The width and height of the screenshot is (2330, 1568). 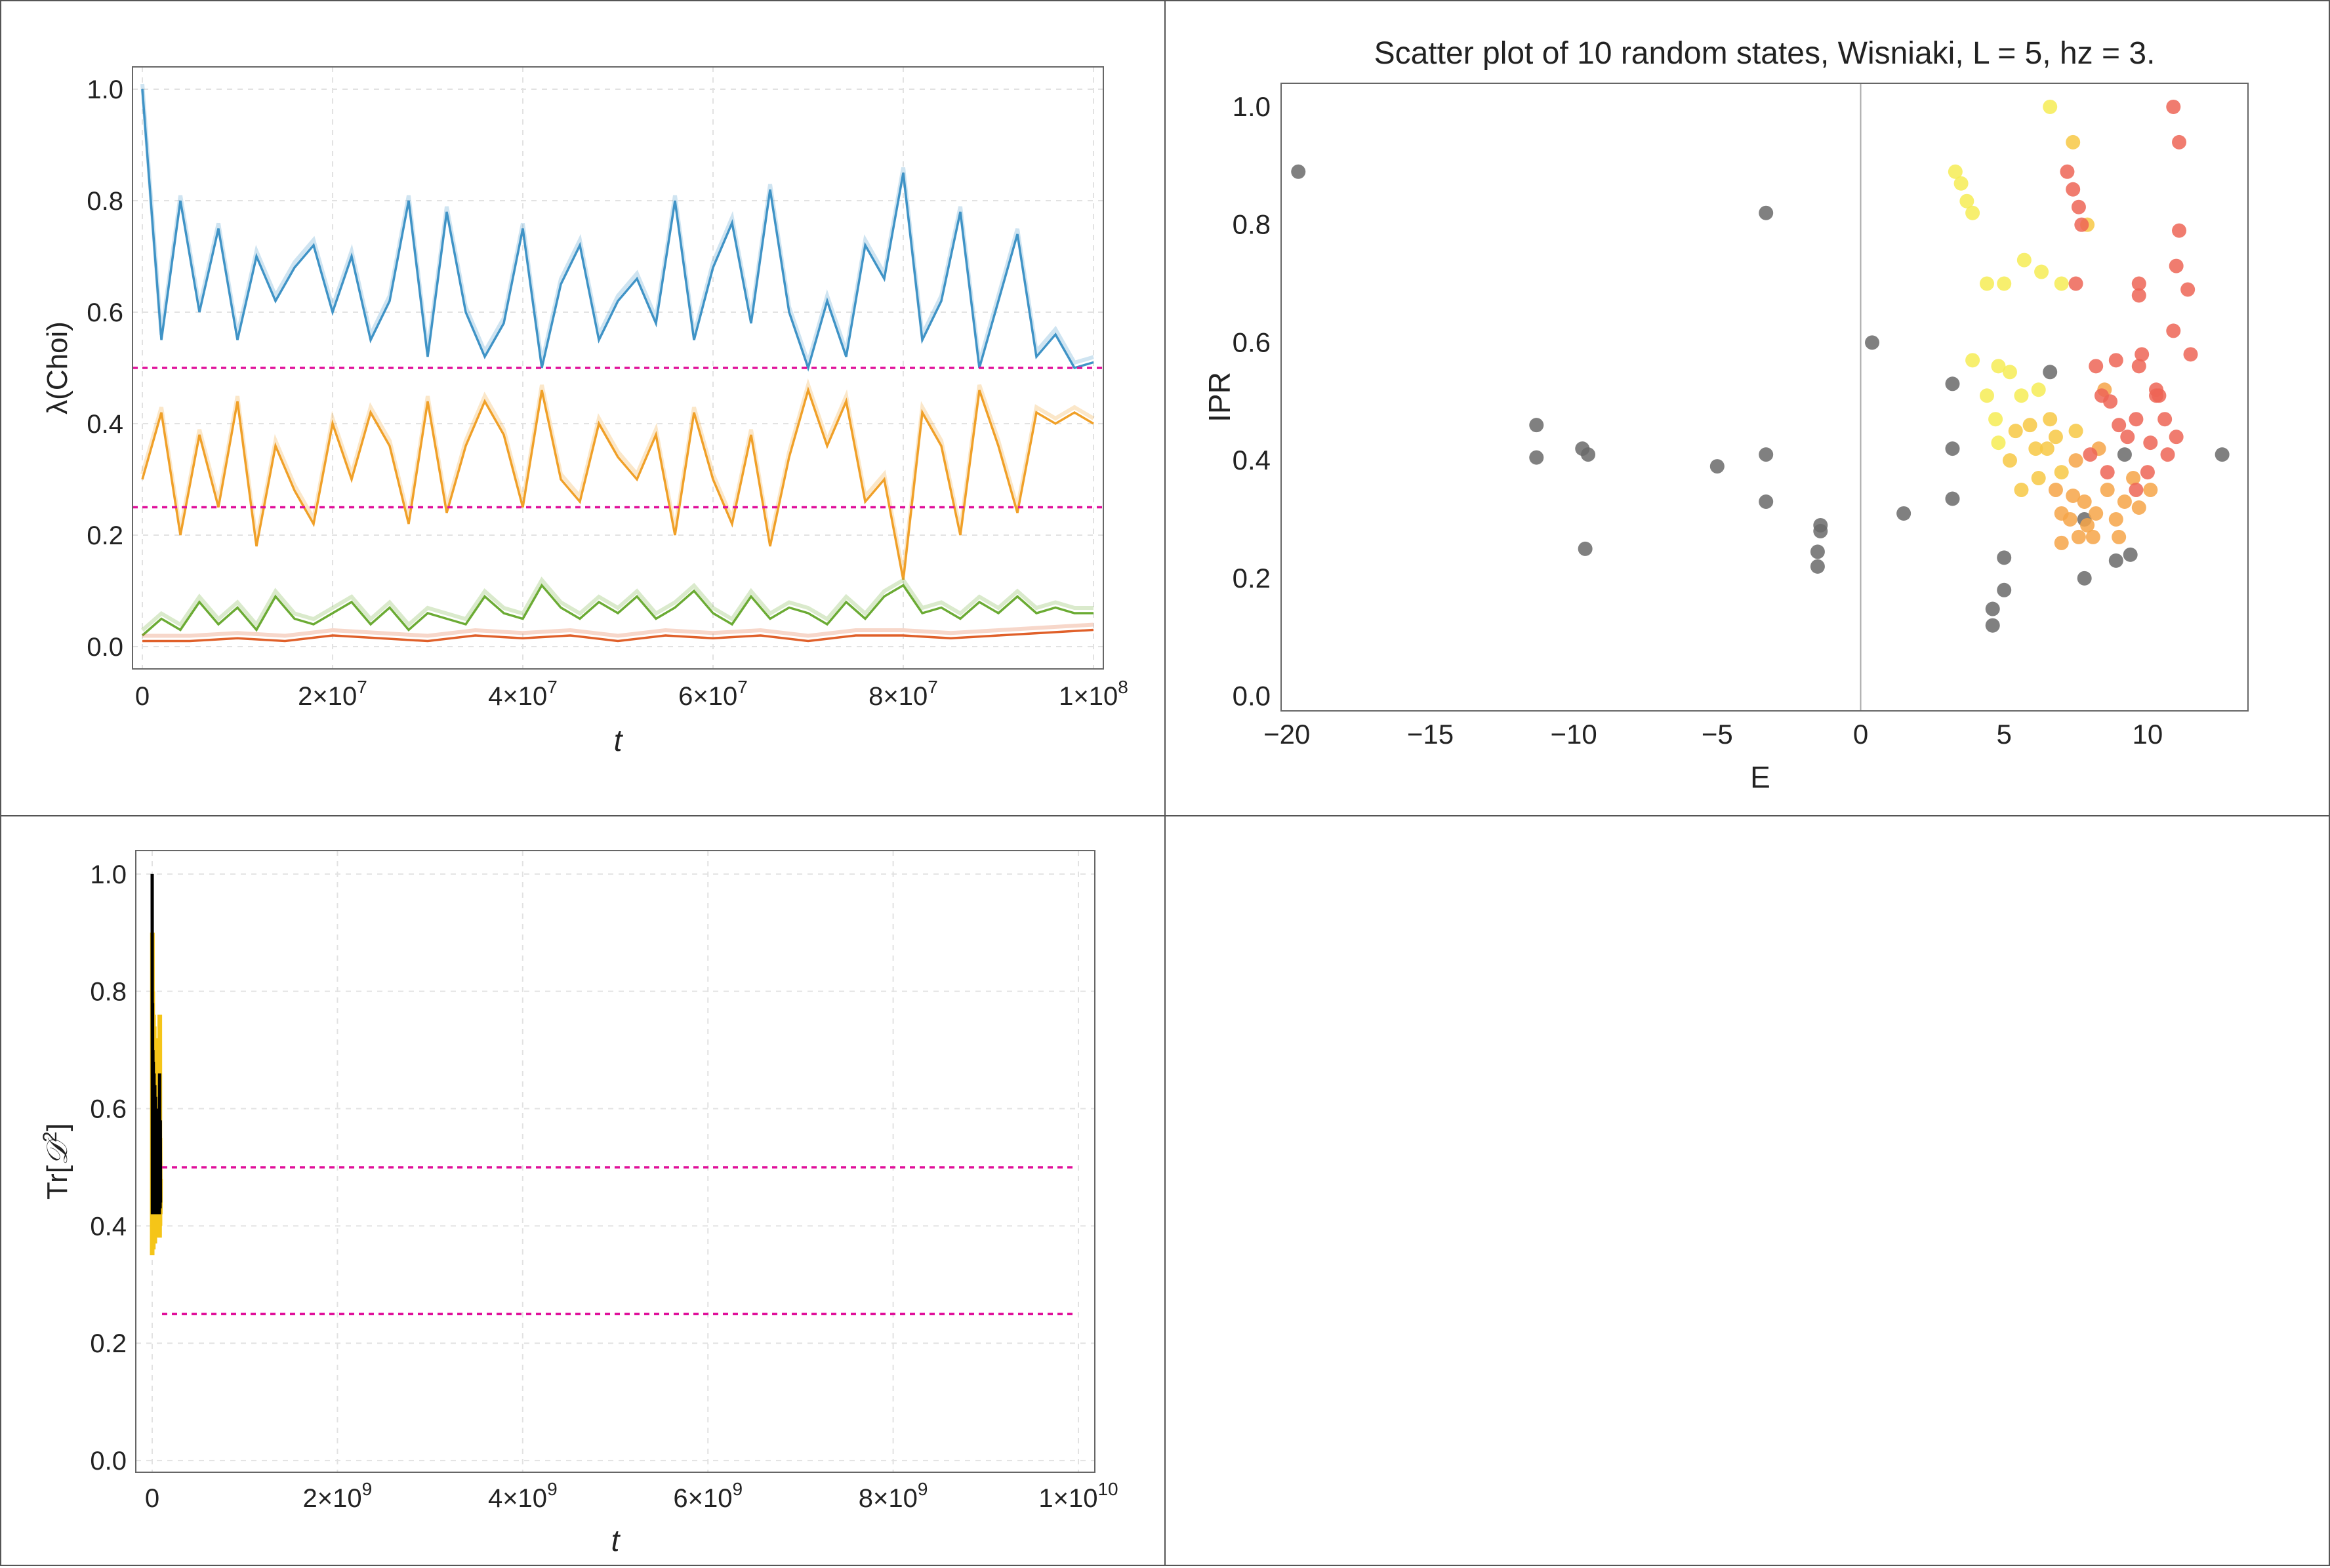 I want to click on y-tick-label: 0.0, so click(x=105, y=647).